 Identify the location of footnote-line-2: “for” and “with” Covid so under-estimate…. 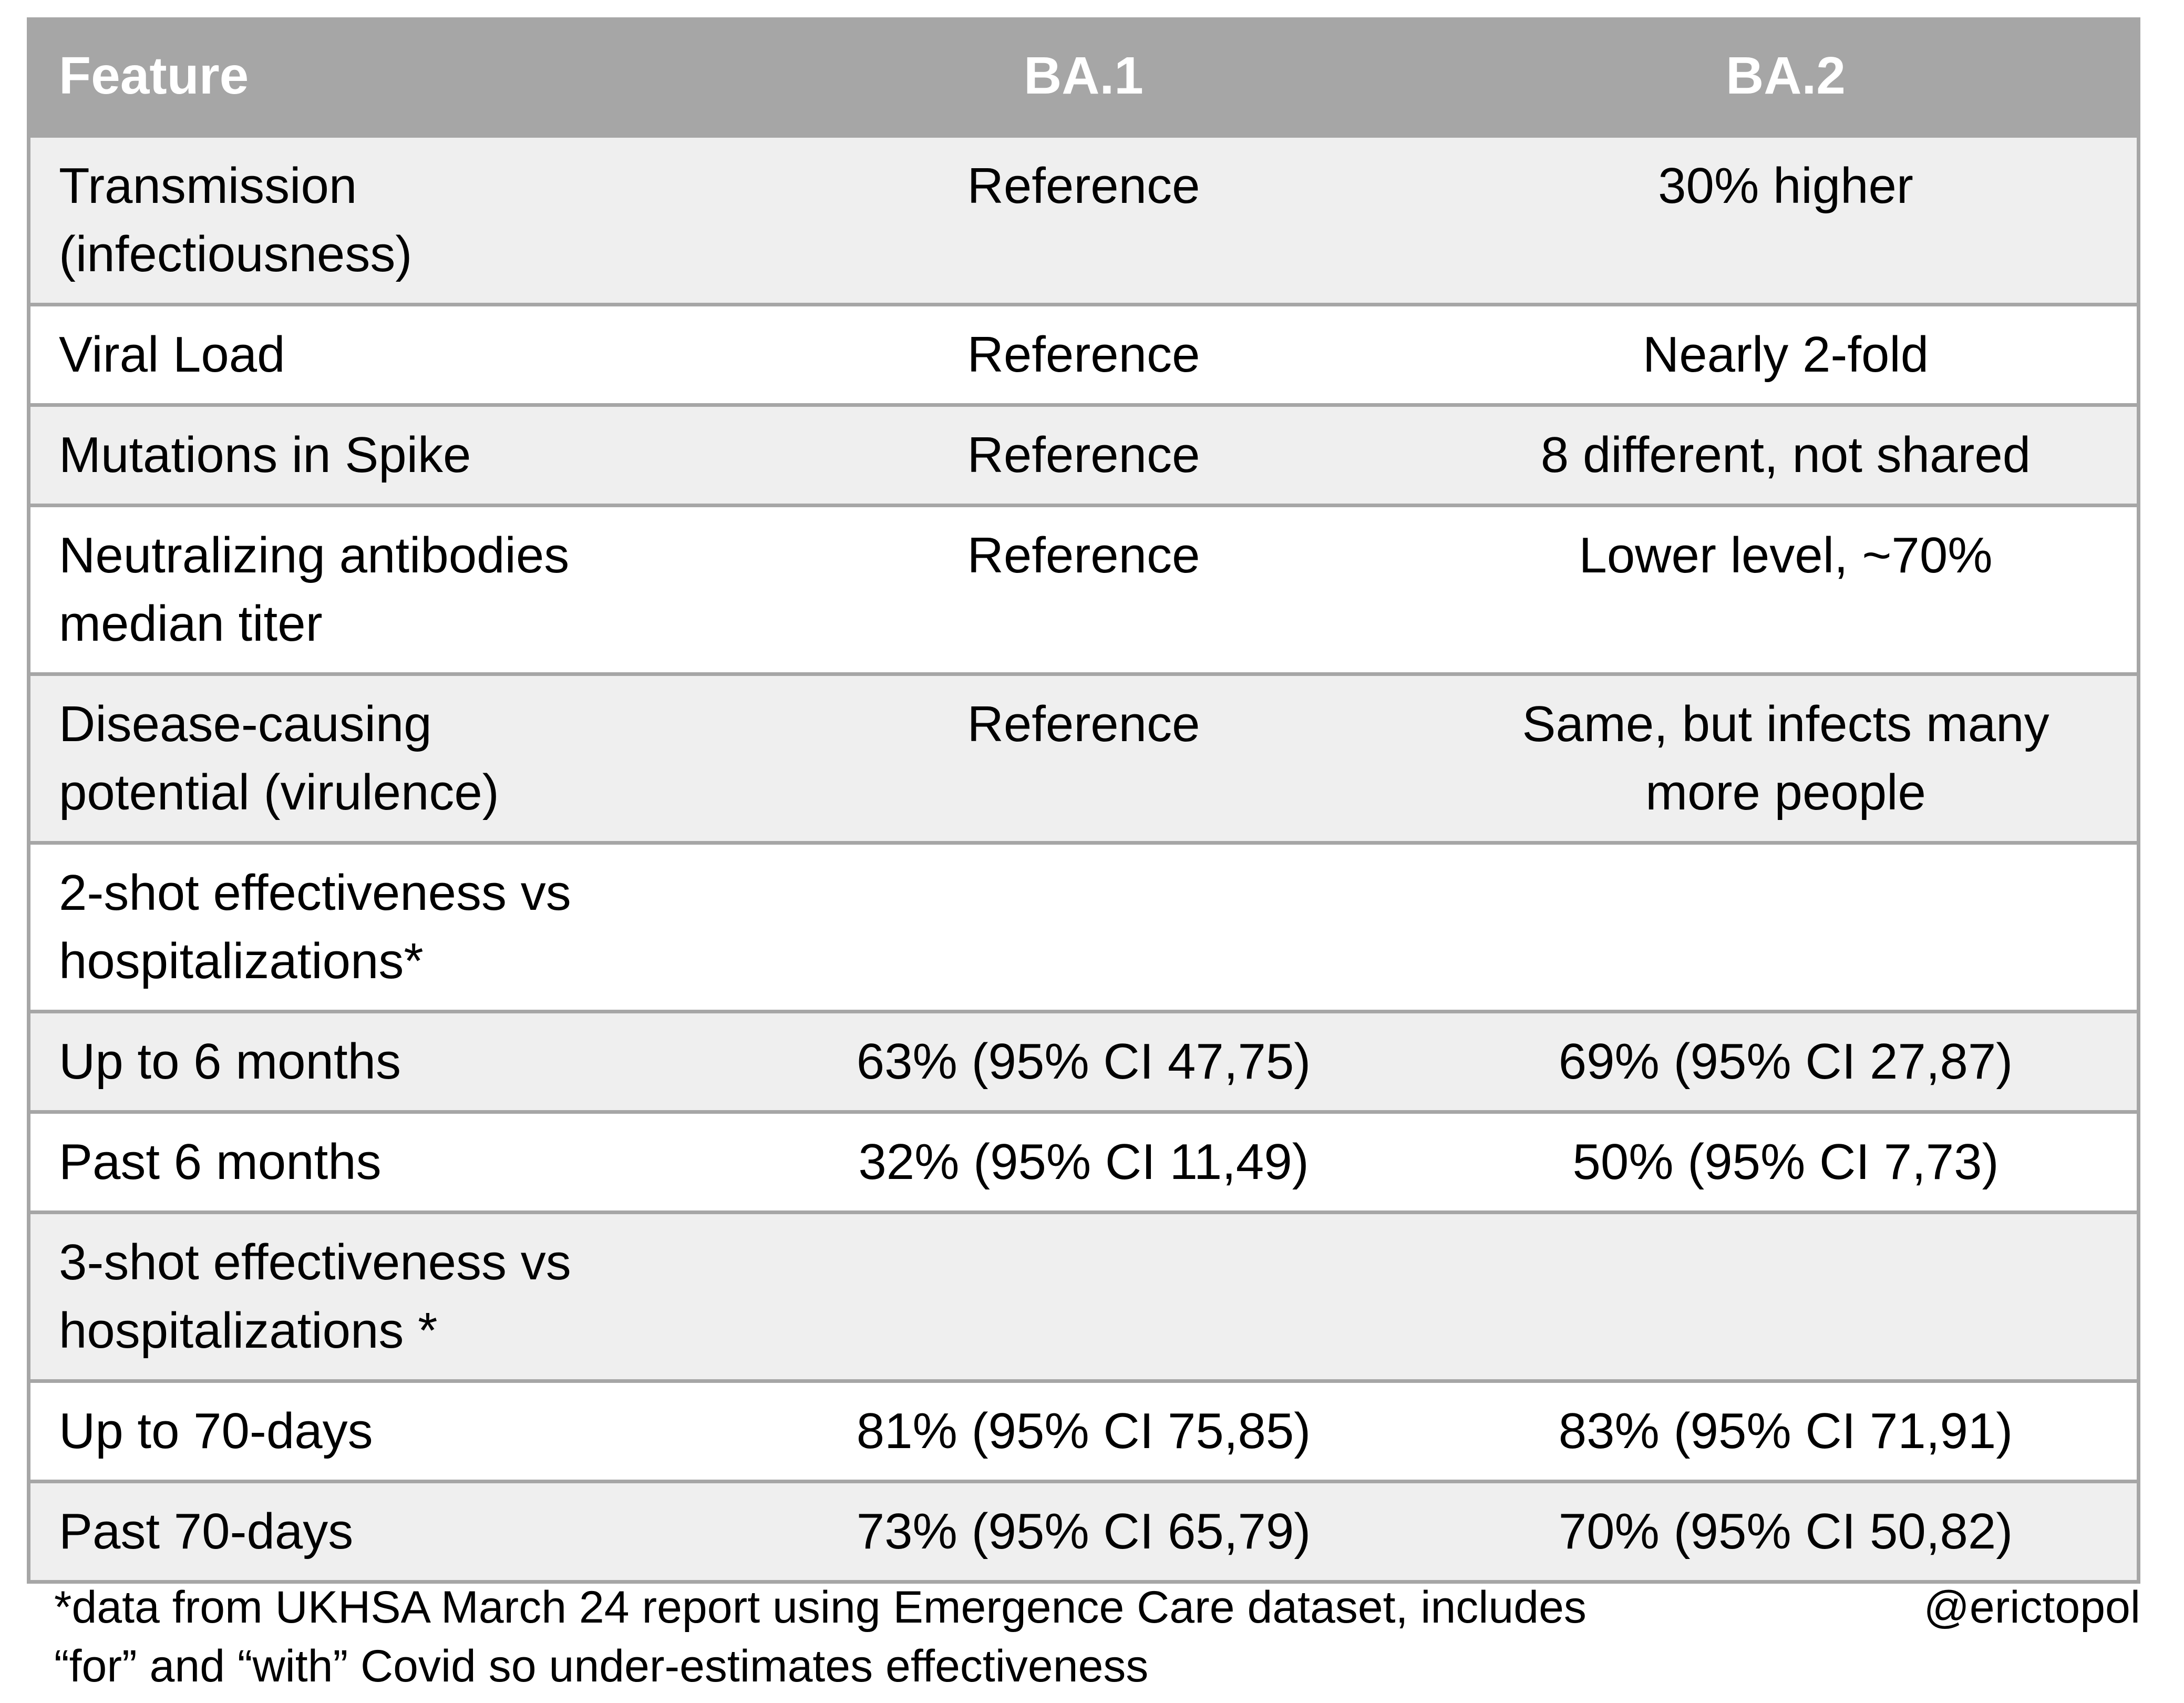
(601, 1666).